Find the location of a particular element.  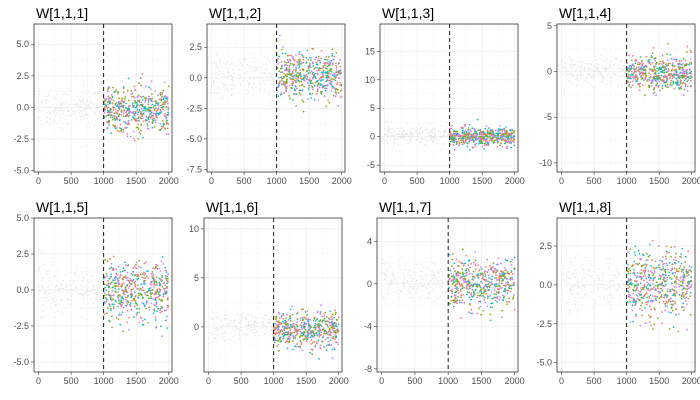

panel-frame is located at coordinates (626, 98).